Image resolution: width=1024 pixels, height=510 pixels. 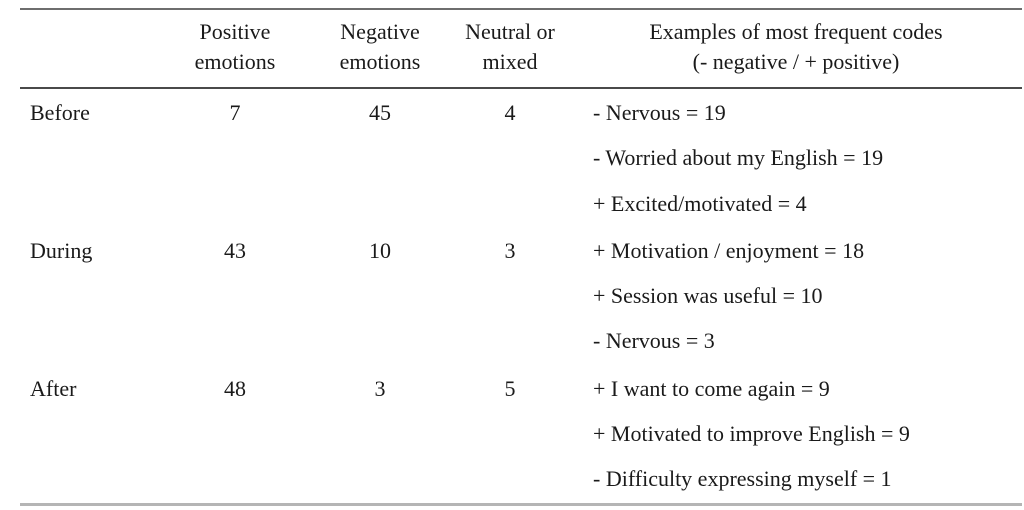 What do you see at coordinates (659, 112) in the screenshot?
I see `example-code: - Nervous = 19` at bounding box center [659, 112].